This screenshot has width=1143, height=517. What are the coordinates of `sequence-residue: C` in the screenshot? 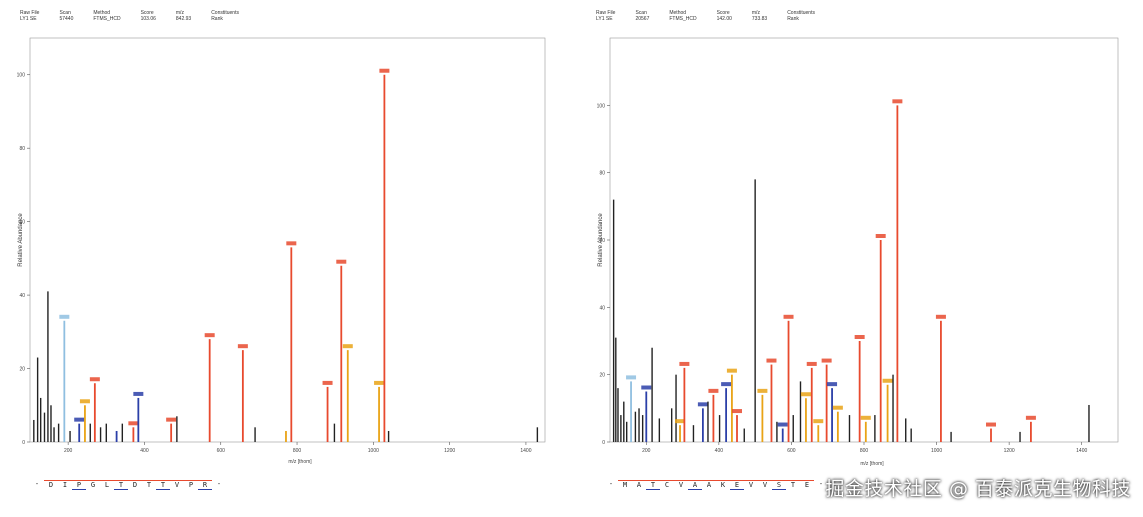 It's located at (667, 485).